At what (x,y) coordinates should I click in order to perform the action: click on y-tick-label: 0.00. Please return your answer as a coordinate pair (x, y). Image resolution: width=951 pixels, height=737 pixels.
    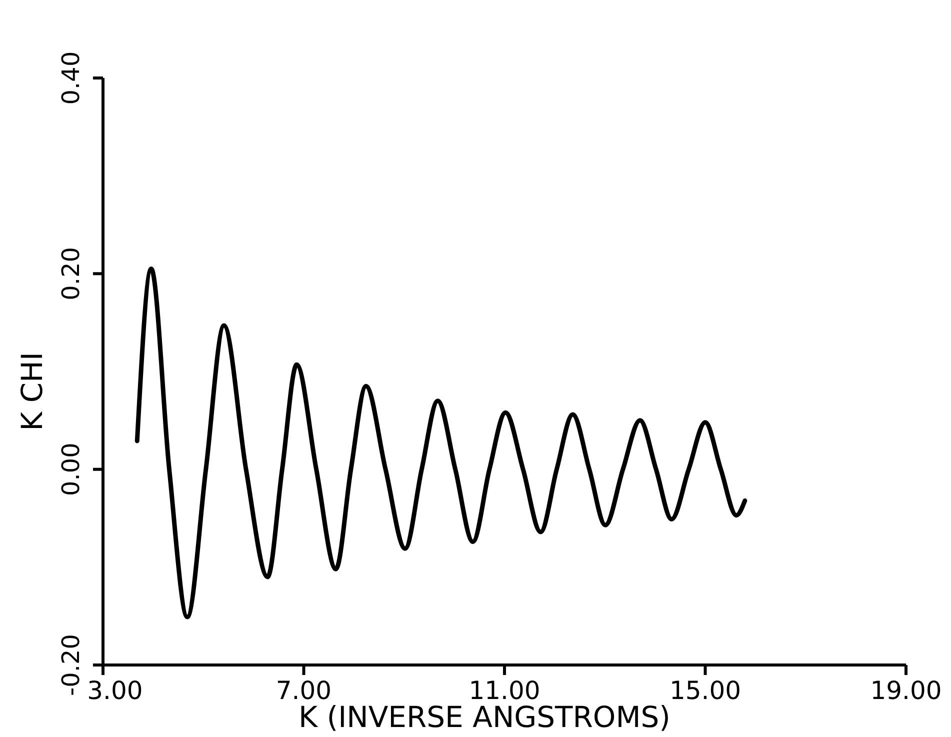
    Looking at the image, I should click on (71, 469).